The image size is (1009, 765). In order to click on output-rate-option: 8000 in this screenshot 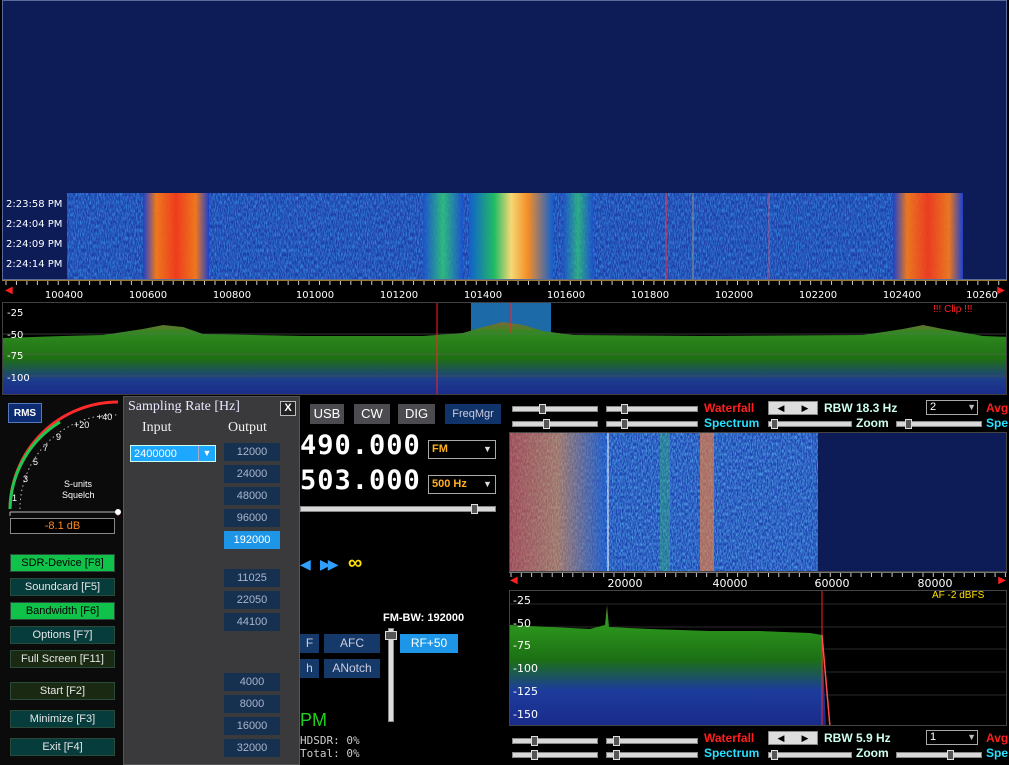, I will do `click(252, 704)`.